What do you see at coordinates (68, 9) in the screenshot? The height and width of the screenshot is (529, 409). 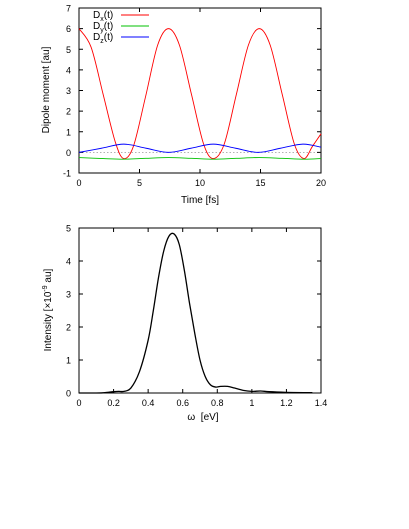 I see `y-tick-label: 7` at bounding box center [68, 9].